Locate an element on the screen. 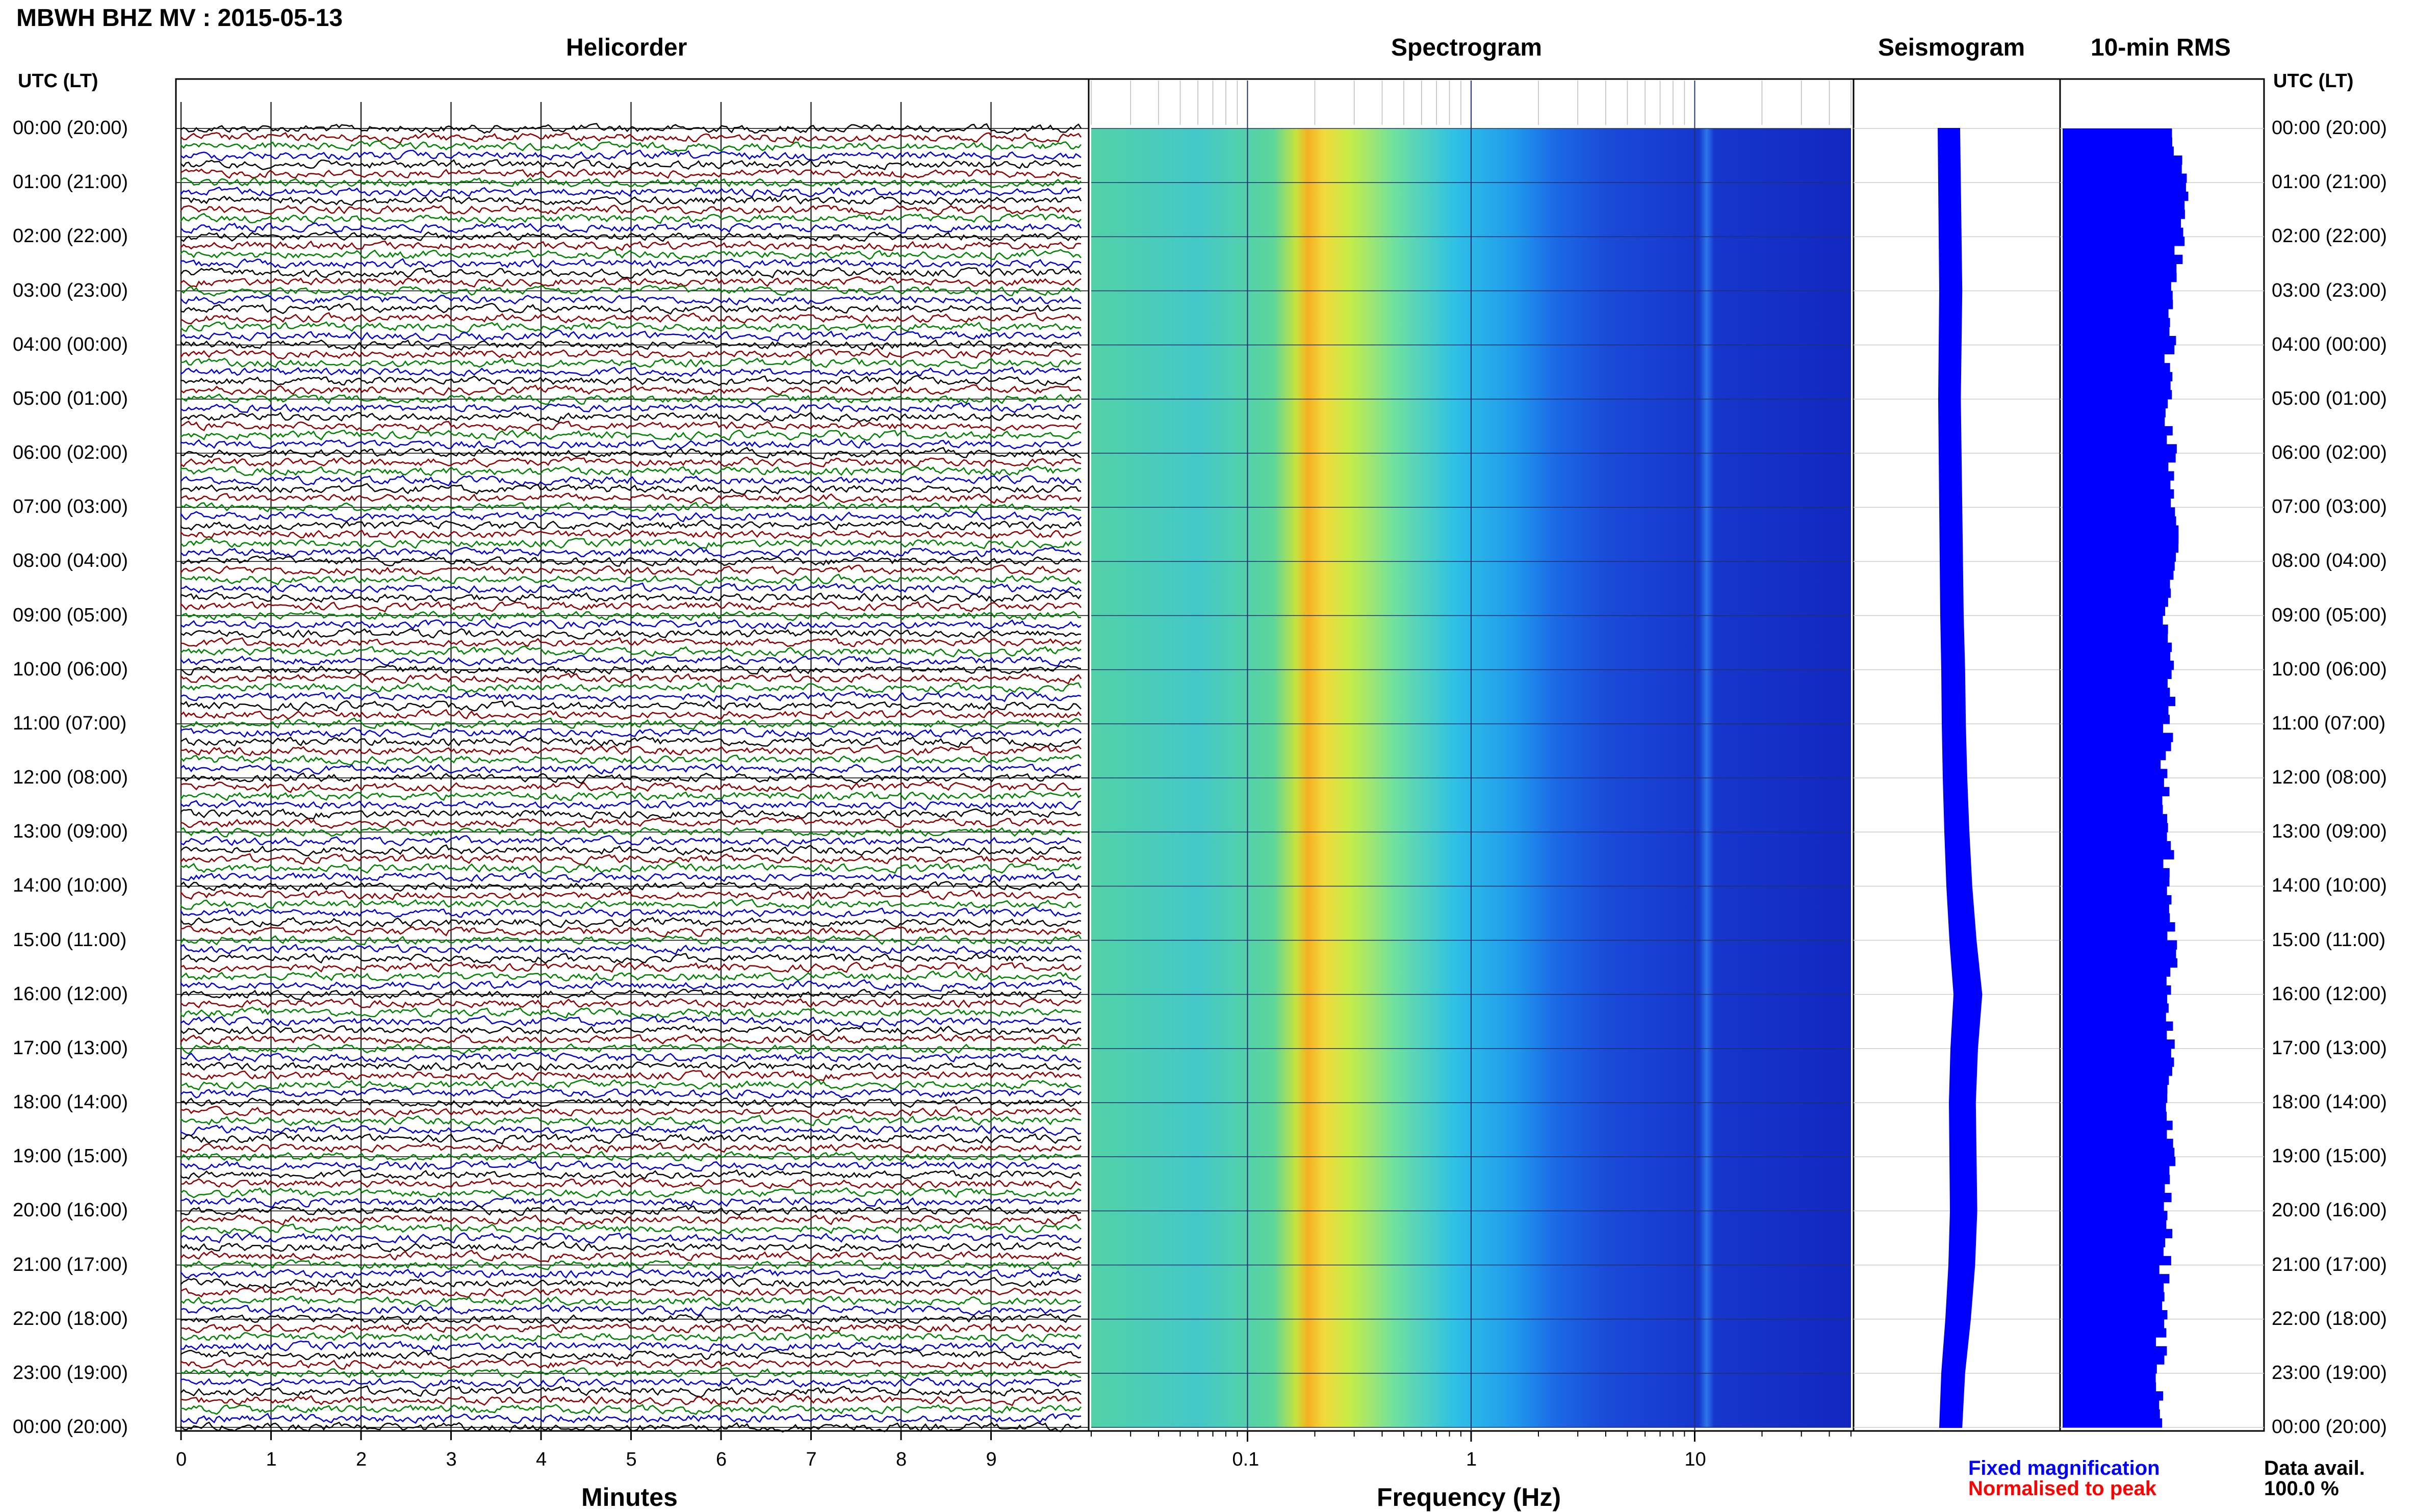 This screenshot has width=2417, height=1512. row-label-right: 00:00 (20:00) is located at coordinates (2329, 128).